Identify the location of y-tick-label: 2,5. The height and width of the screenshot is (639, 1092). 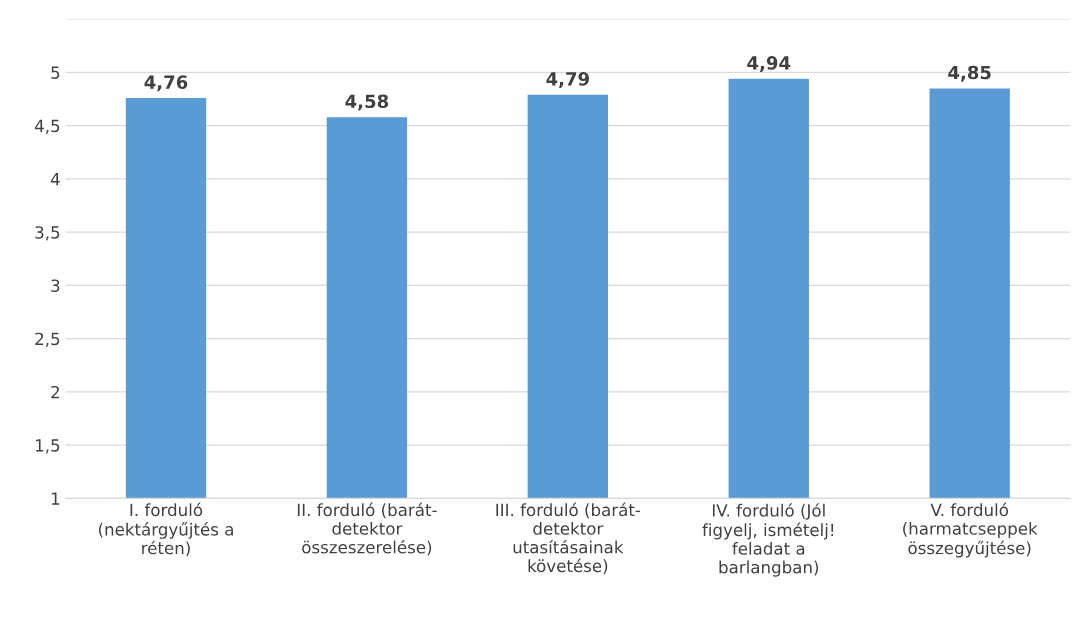
(47, 339).